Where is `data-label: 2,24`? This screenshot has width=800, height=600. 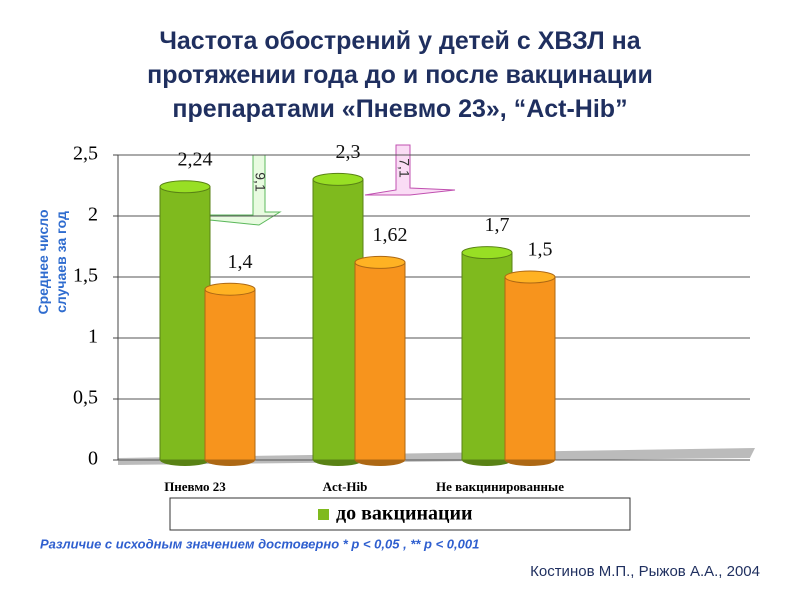
data-label: 2,24 is located at coordinates (195, 159).